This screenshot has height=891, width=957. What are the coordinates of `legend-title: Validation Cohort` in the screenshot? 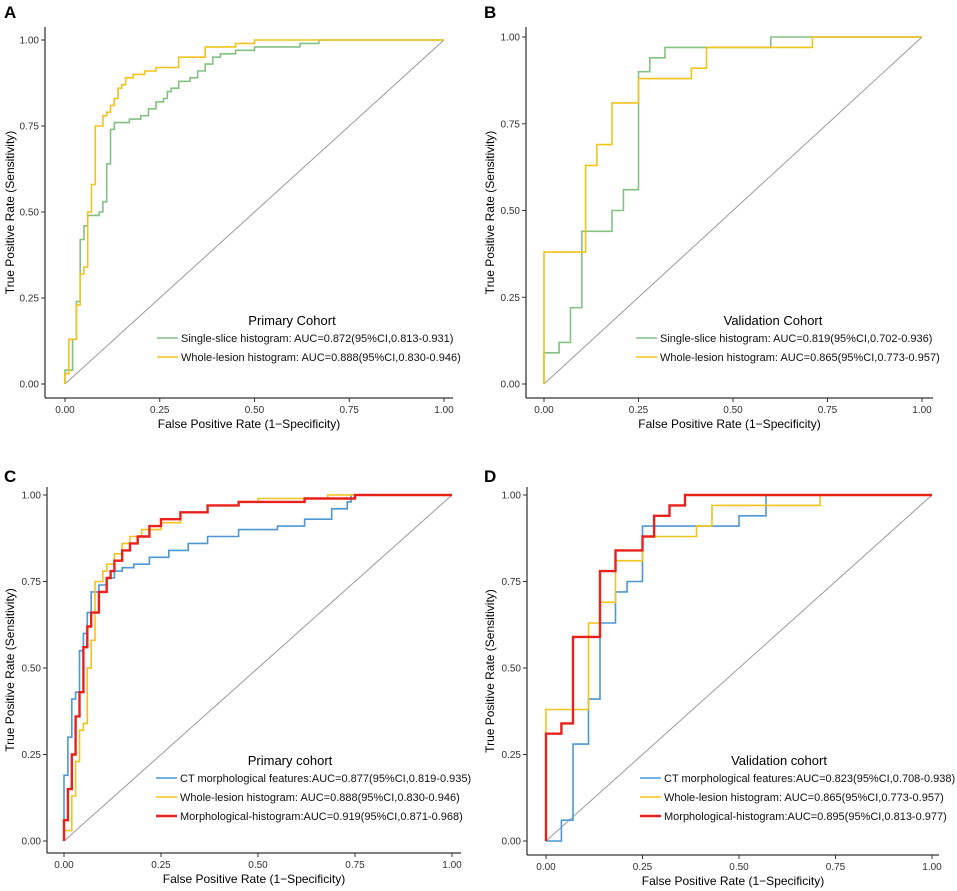 It's located at (773, 320).